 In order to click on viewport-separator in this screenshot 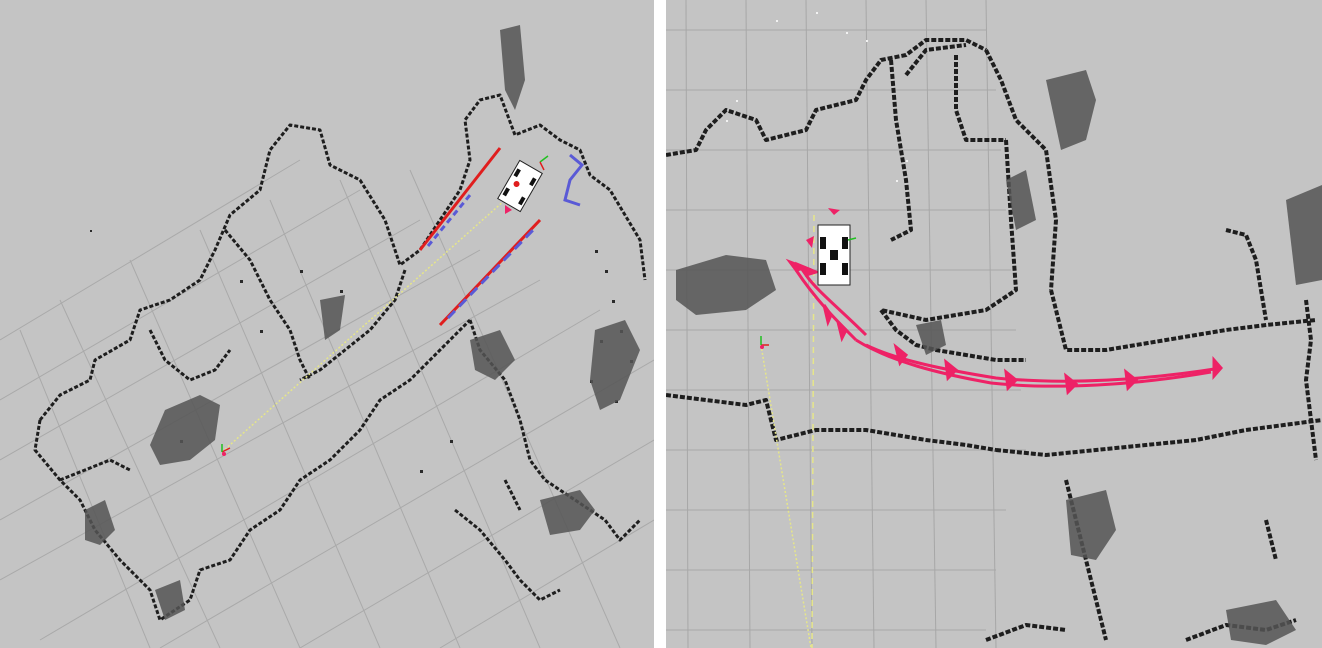, I will do `click(660, 324)`.